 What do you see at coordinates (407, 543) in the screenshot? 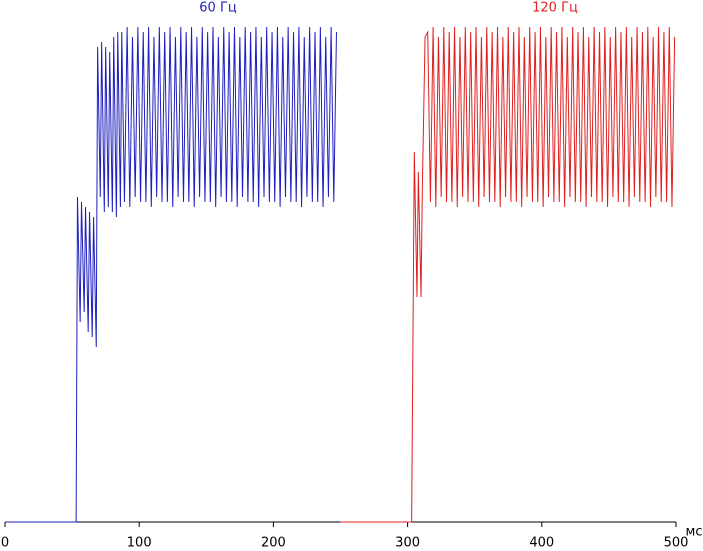
I see `x-tick-label: 300` at bounding box center [407, 543].